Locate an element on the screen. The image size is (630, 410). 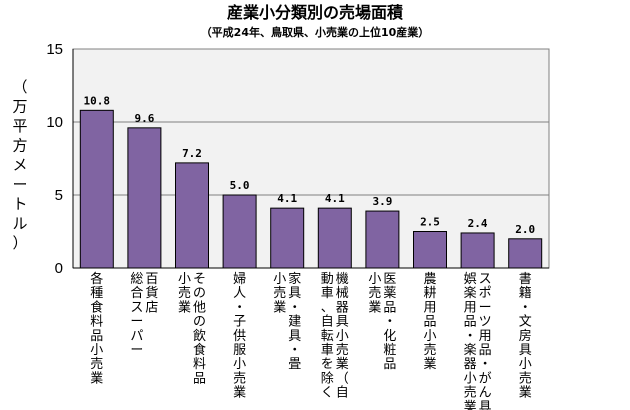
category-char: 子 is located at coordinates (239, 322).